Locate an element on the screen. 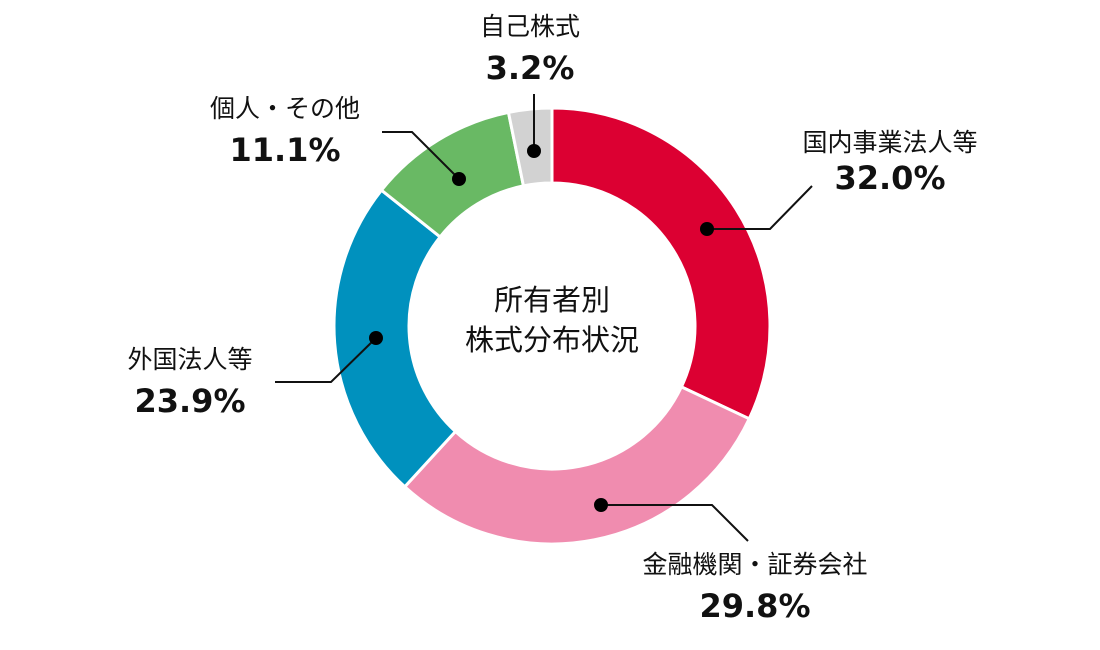 This screenshot has height=650, width=1100. leader-line-foreign is located at coordinates (326, 360).